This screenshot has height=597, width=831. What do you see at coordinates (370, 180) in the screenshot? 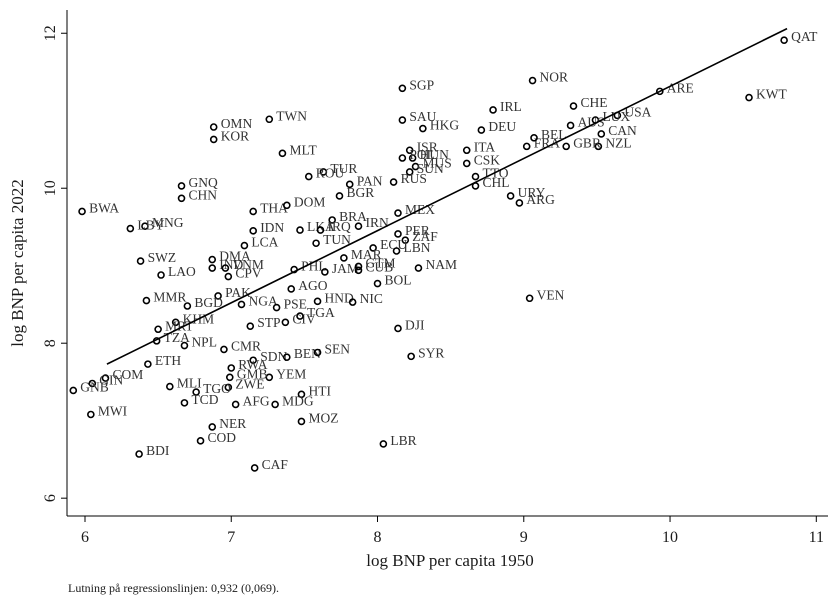
I see `point-label: PAN` at bounding box center [370, 180].